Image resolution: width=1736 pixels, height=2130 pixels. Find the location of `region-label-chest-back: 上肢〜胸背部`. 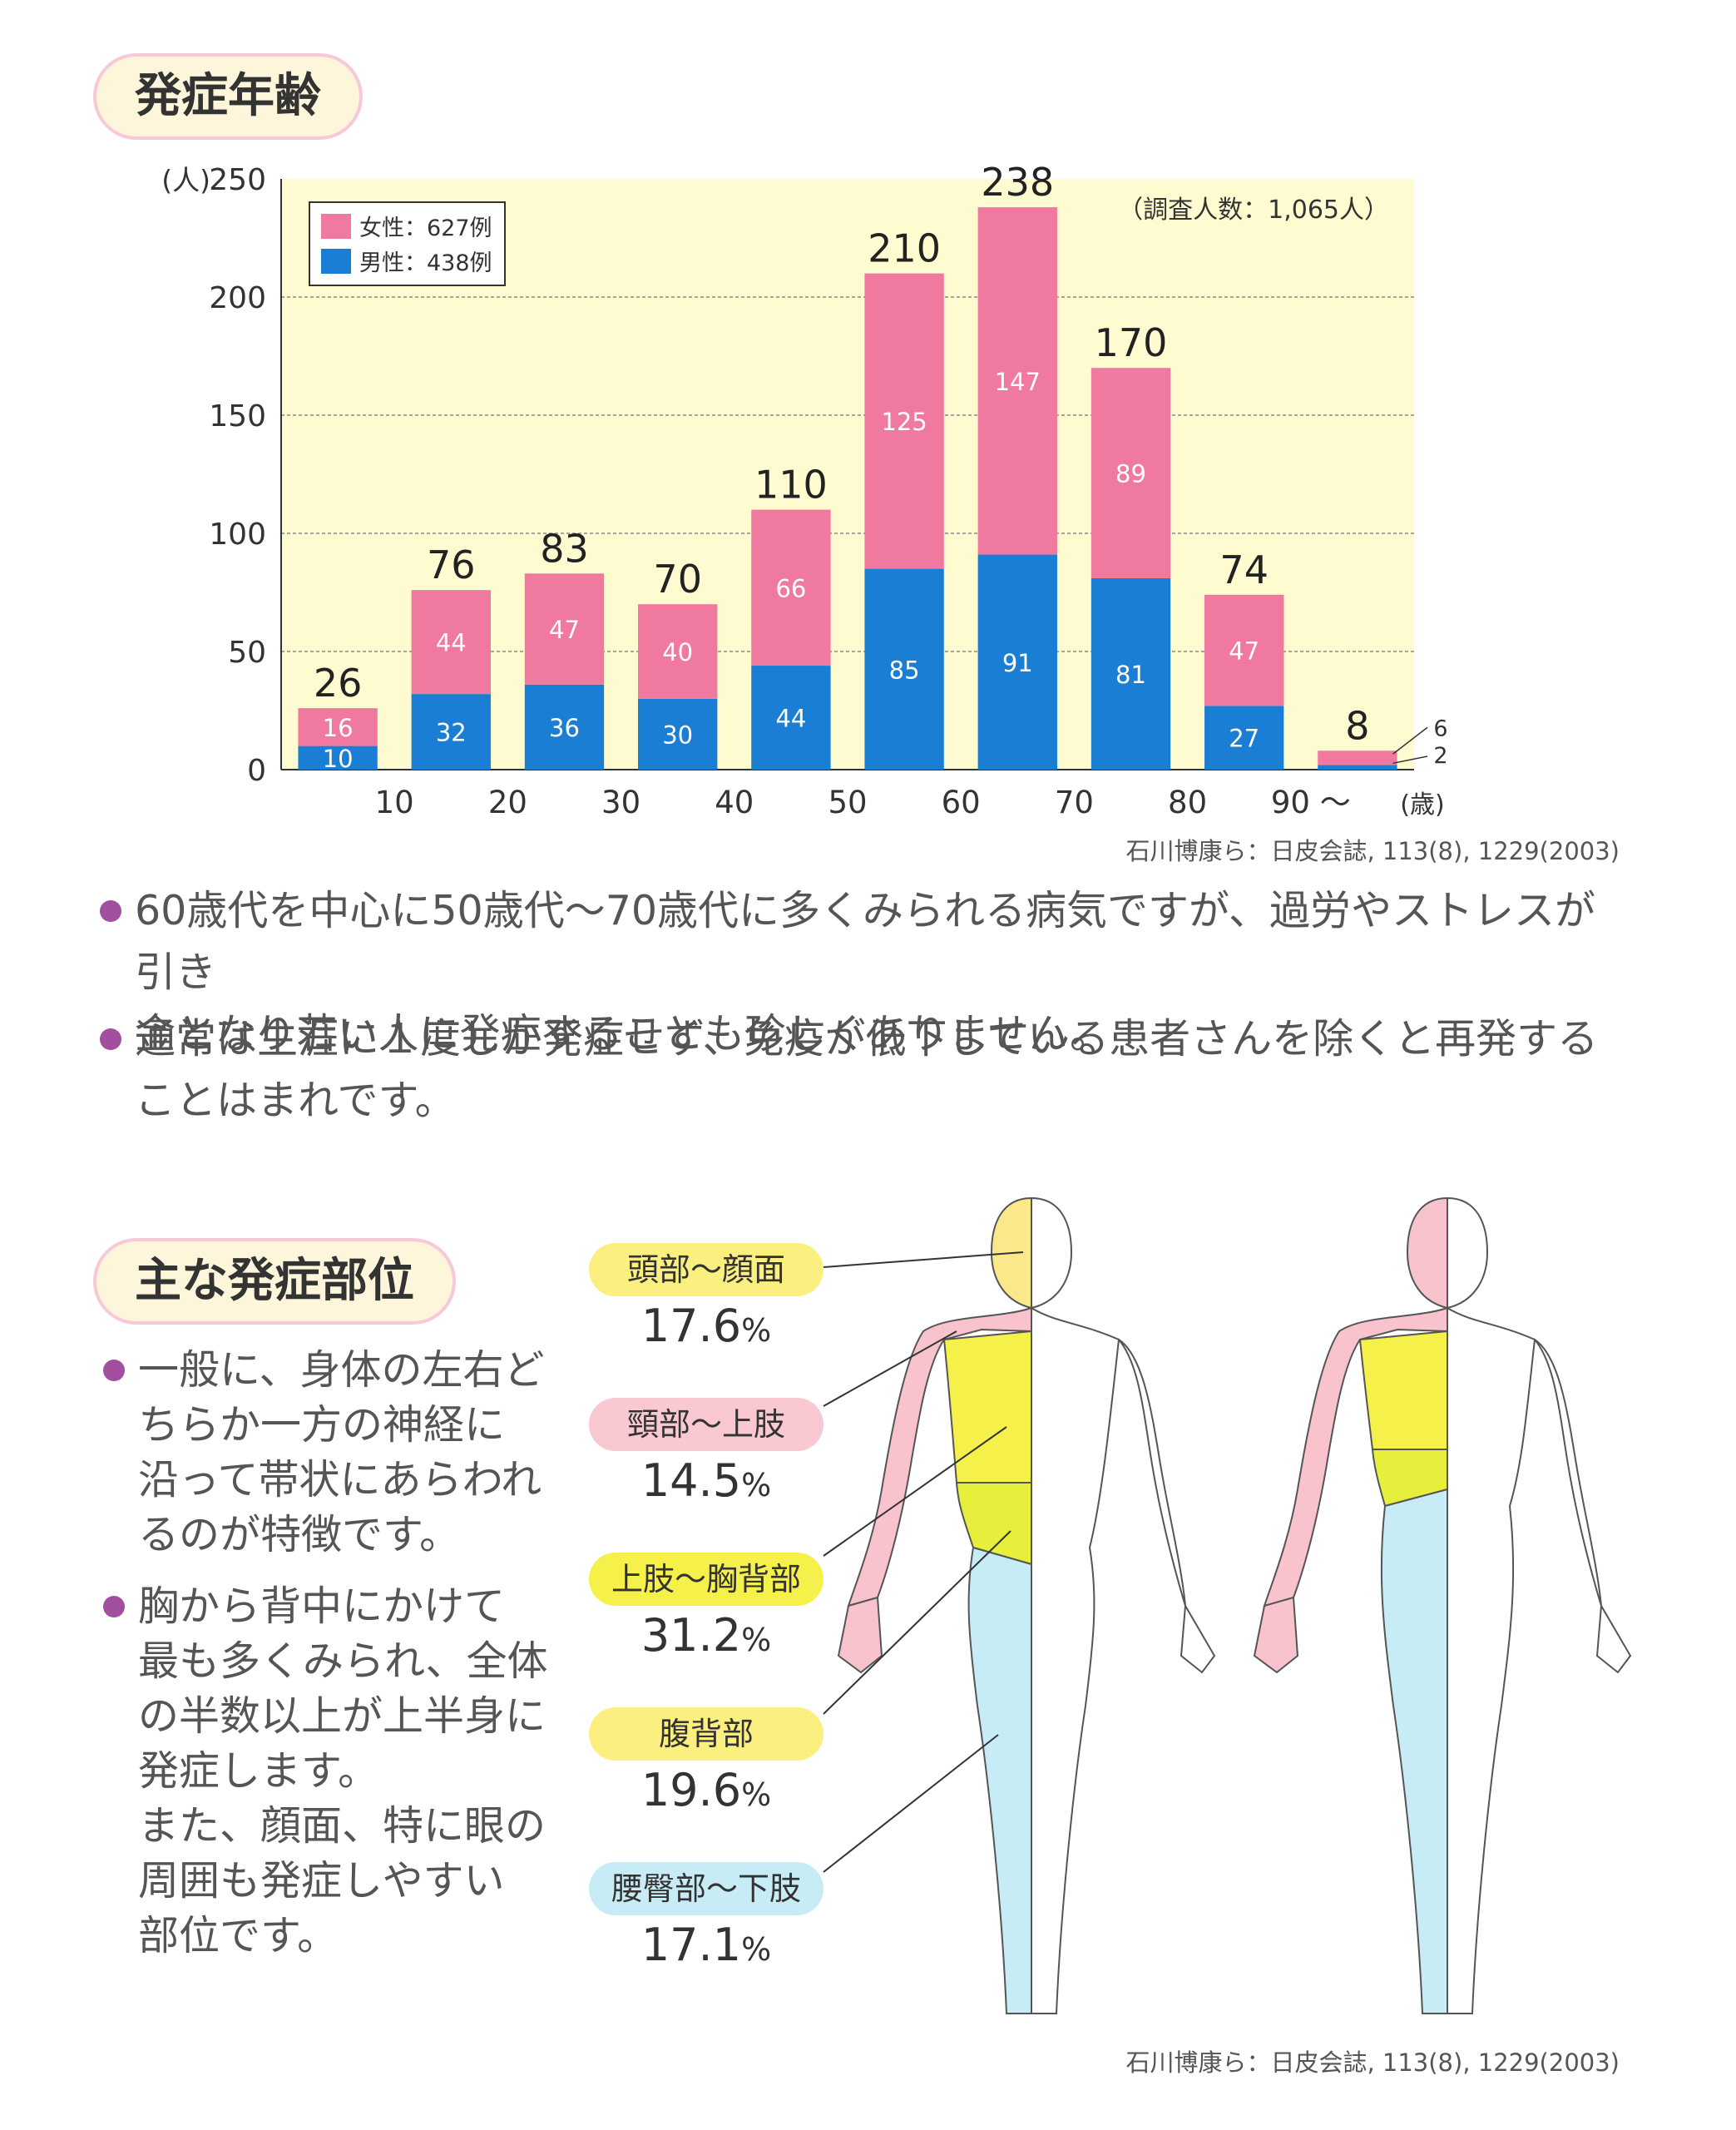

region-label-chest-back: 上肢〜胸背部 is located at coordinates (706, 1579).